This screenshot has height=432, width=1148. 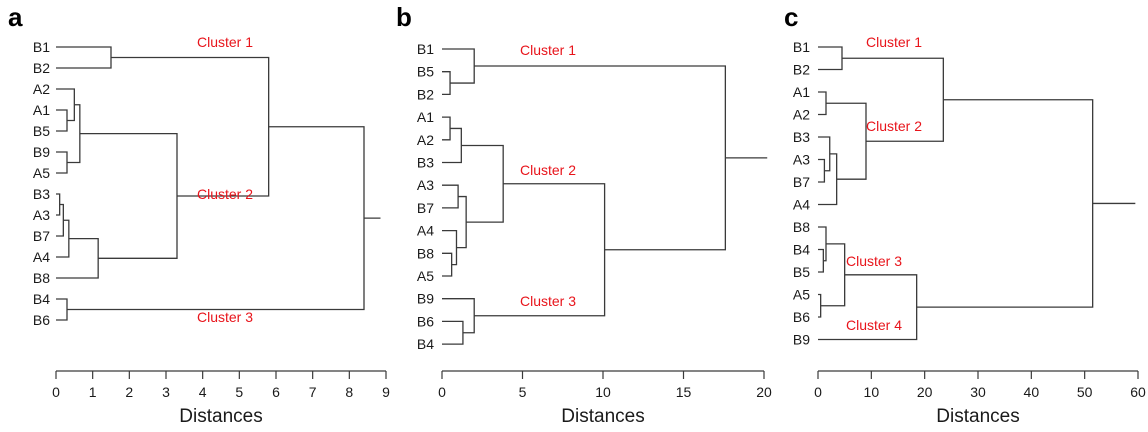 I want to click on x-tick-label: 5, so click(x=239, y=392).